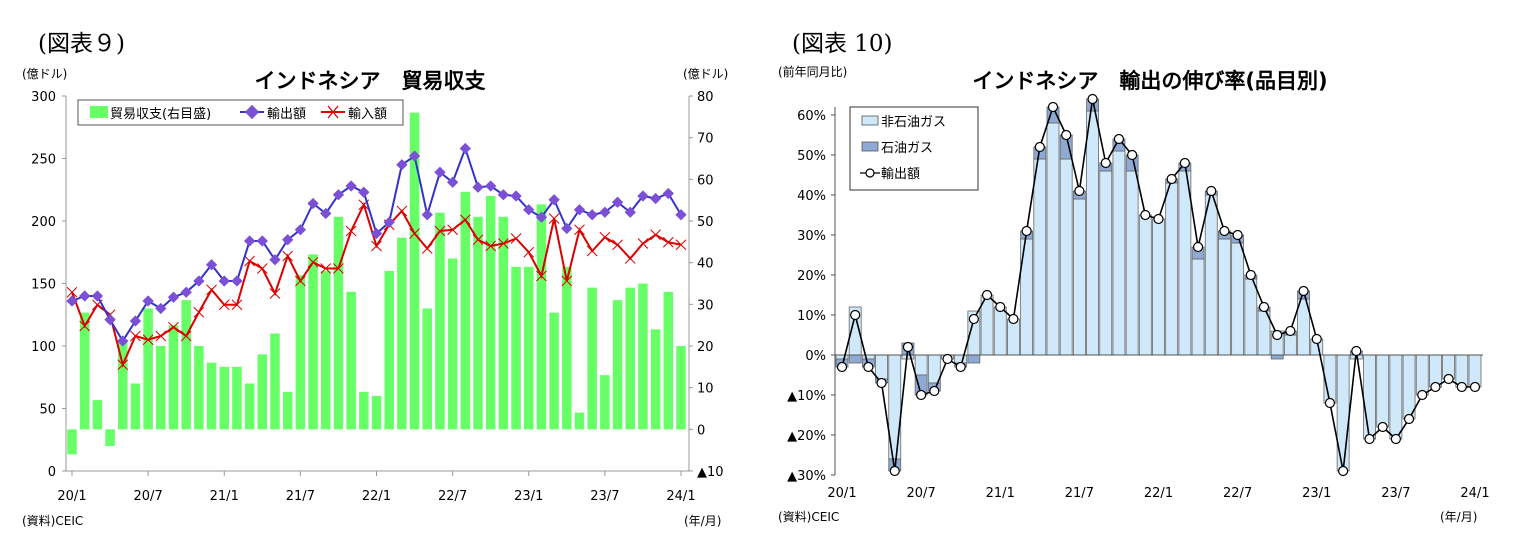 This screenshot has height=558, width=1515. I want to click on figure-label-9: (図表９), so click(81, 44).